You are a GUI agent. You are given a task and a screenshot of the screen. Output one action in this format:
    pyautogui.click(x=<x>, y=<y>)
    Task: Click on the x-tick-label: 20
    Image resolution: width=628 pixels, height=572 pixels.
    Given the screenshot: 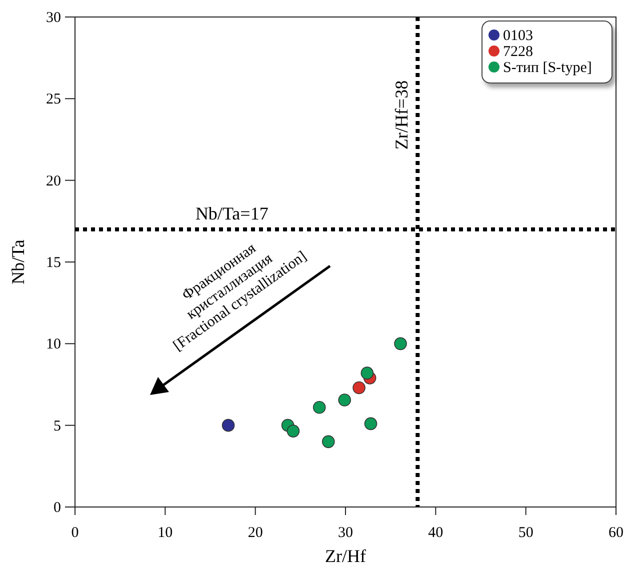 What is the action you would take?
    pyautogui.click(x=255, y=533)
    